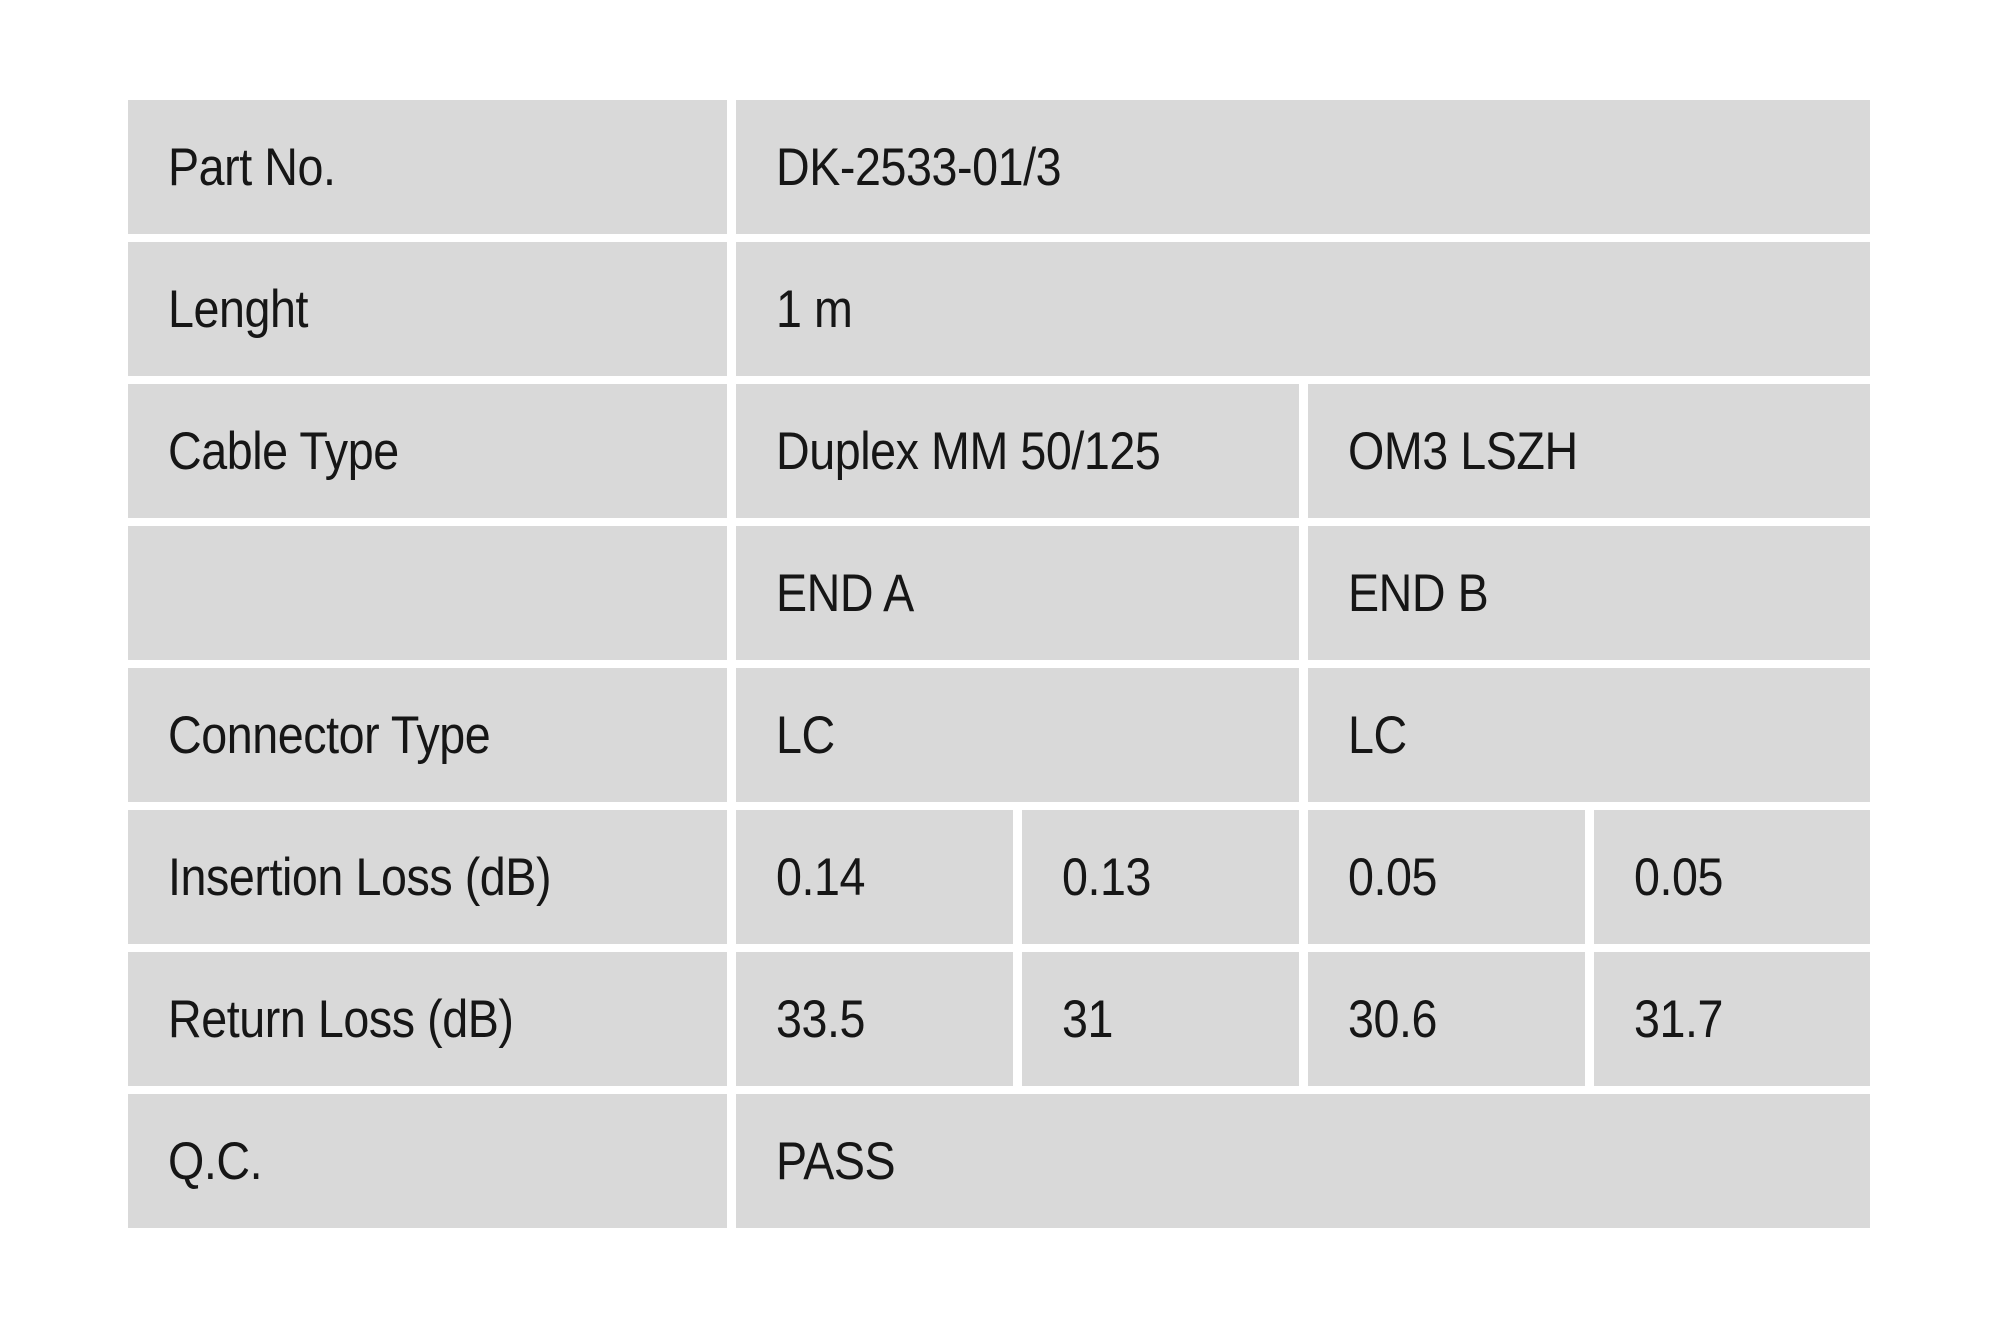 This screenshot has width=2000, height=1333. Describe the element at coordinates (1303, 167) in the screenshot. I see `value-part-no: DK-2533-01/3` at that location.